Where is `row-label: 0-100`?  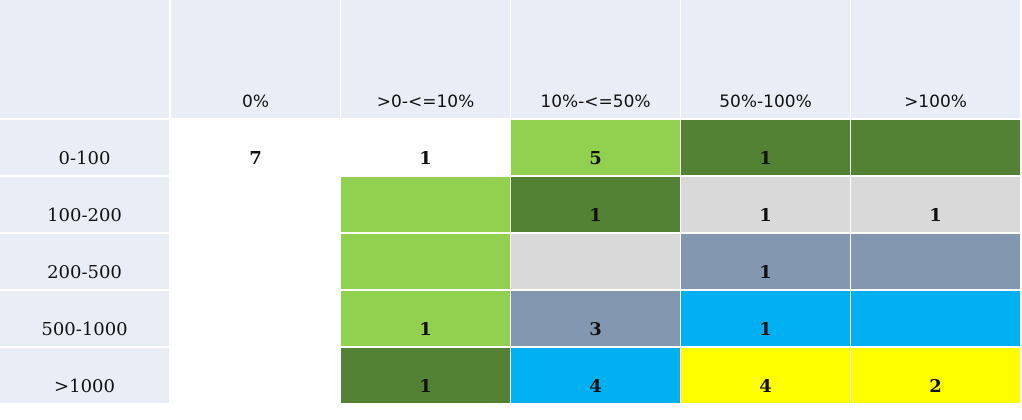 row-label: 0-100 is located at coordinates (84, 147).